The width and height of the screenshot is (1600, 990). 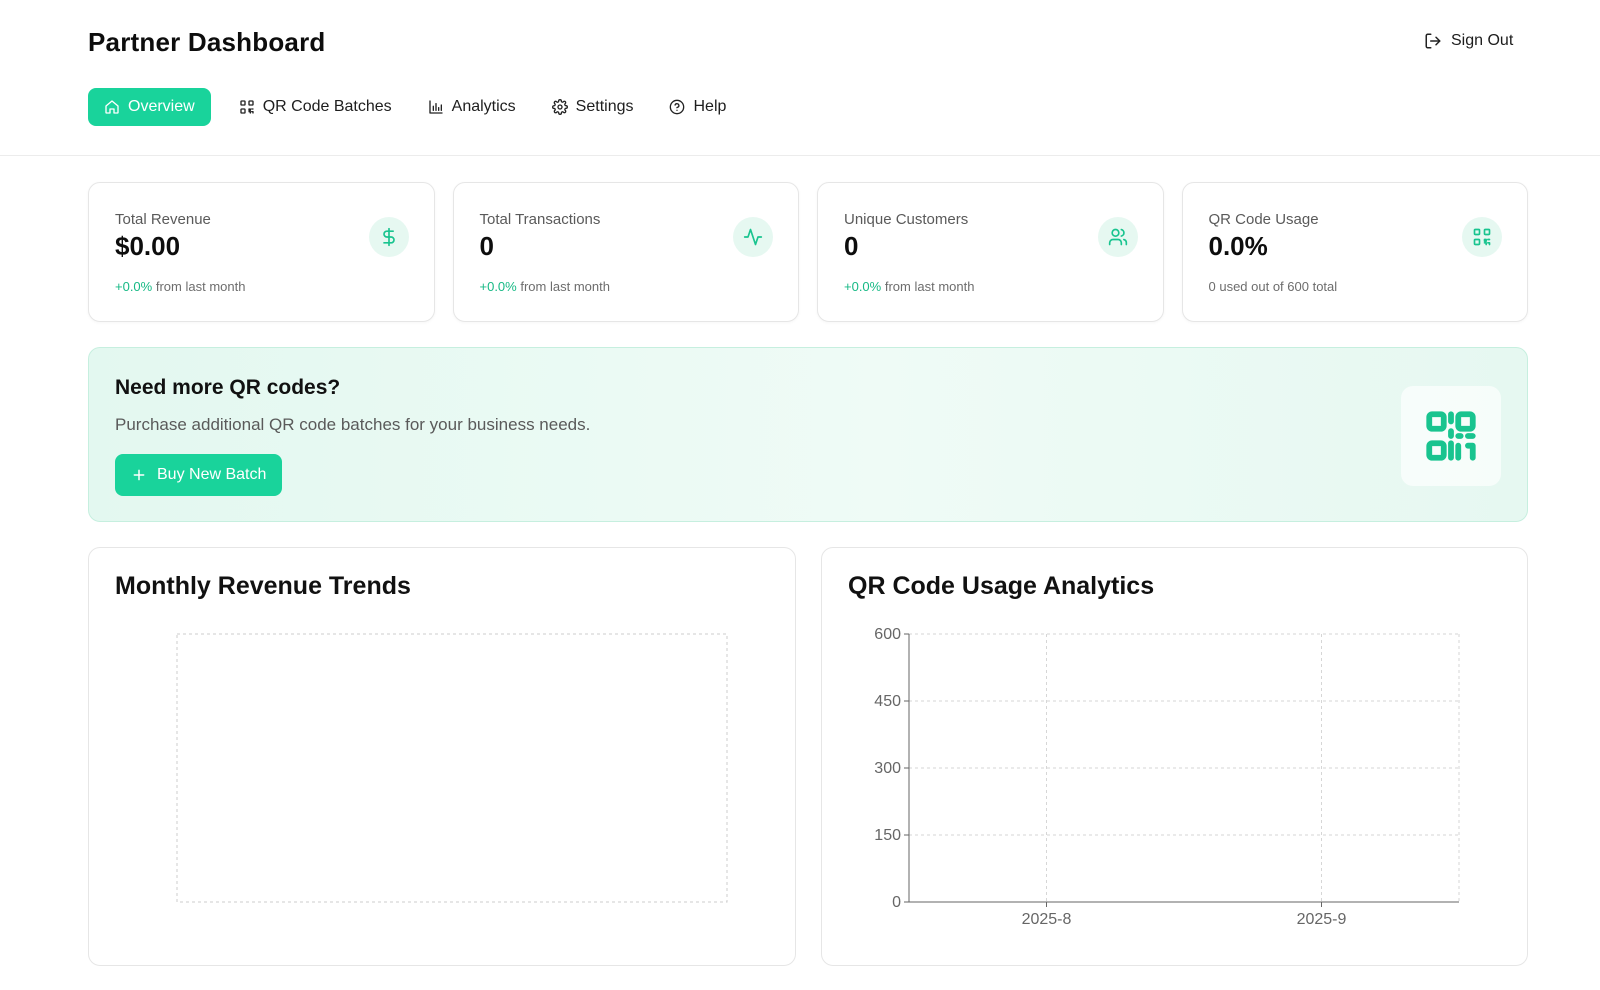 I want to click on stat-label: Total Revenue, so click(x=163, y=219).